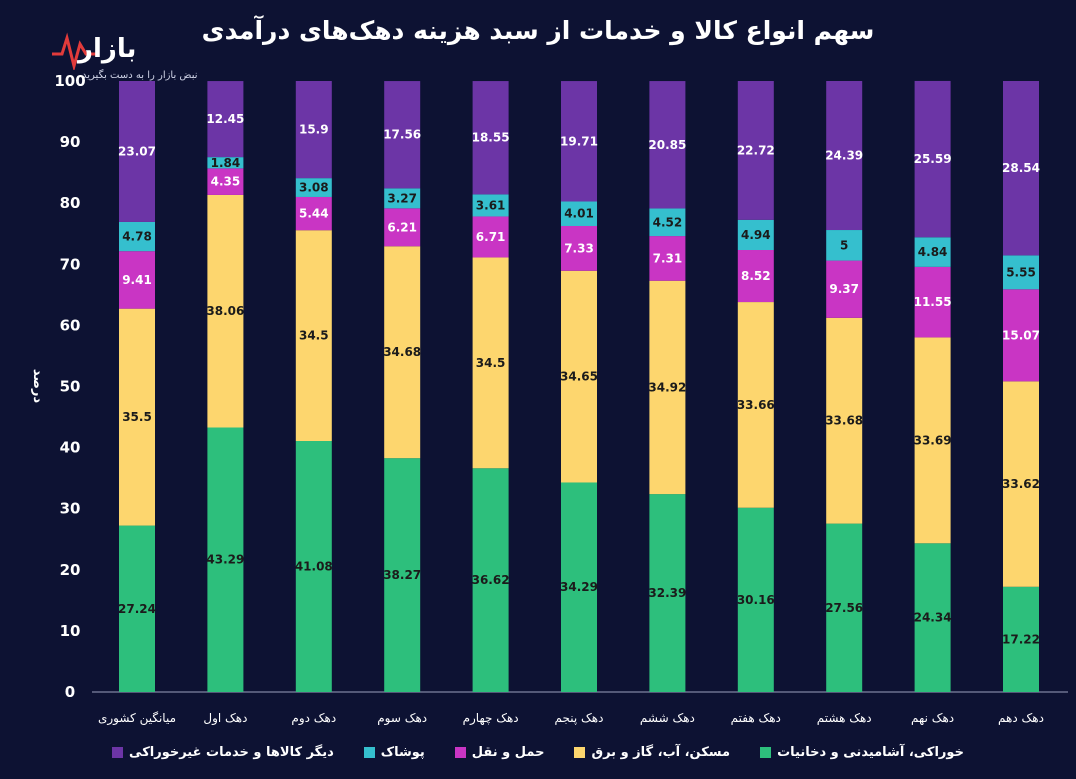 This screenshot has height=779, width=1076. I want to click on data-label: 34.92, so click(667, 387).